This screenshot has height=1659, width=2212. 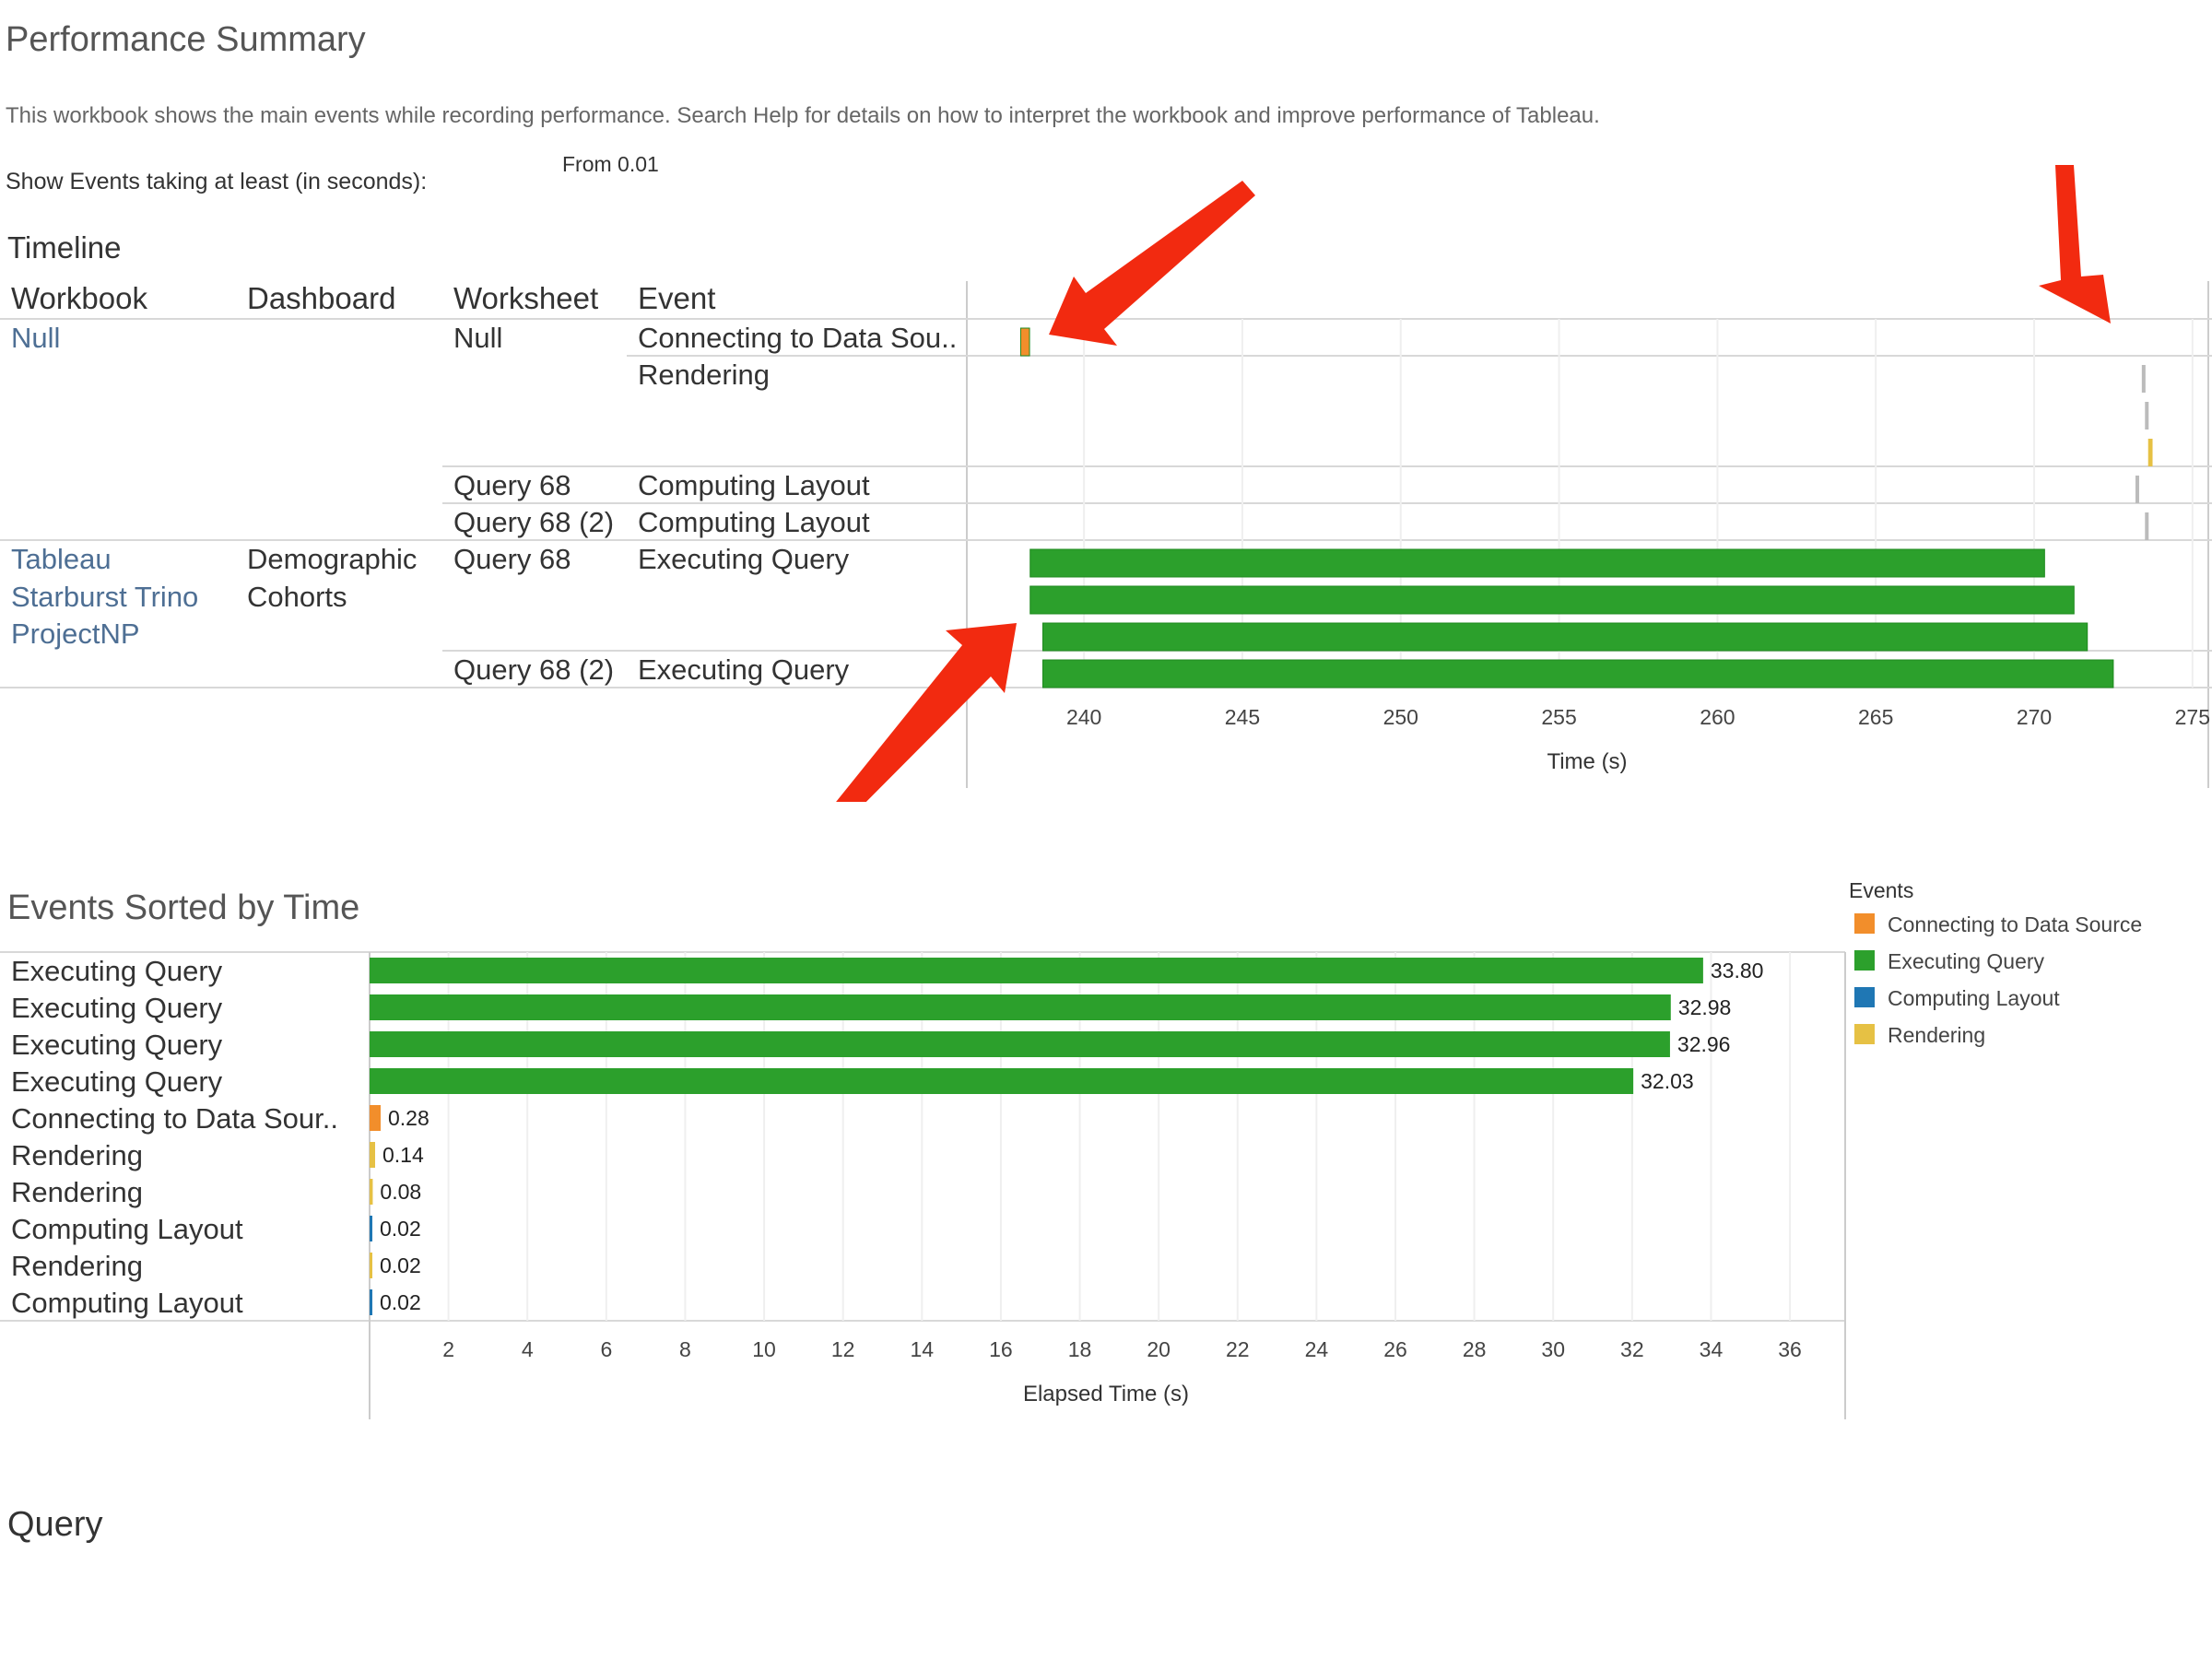 I want to click on sorted-tick-label: 22, so click(x=1238, y=1349).